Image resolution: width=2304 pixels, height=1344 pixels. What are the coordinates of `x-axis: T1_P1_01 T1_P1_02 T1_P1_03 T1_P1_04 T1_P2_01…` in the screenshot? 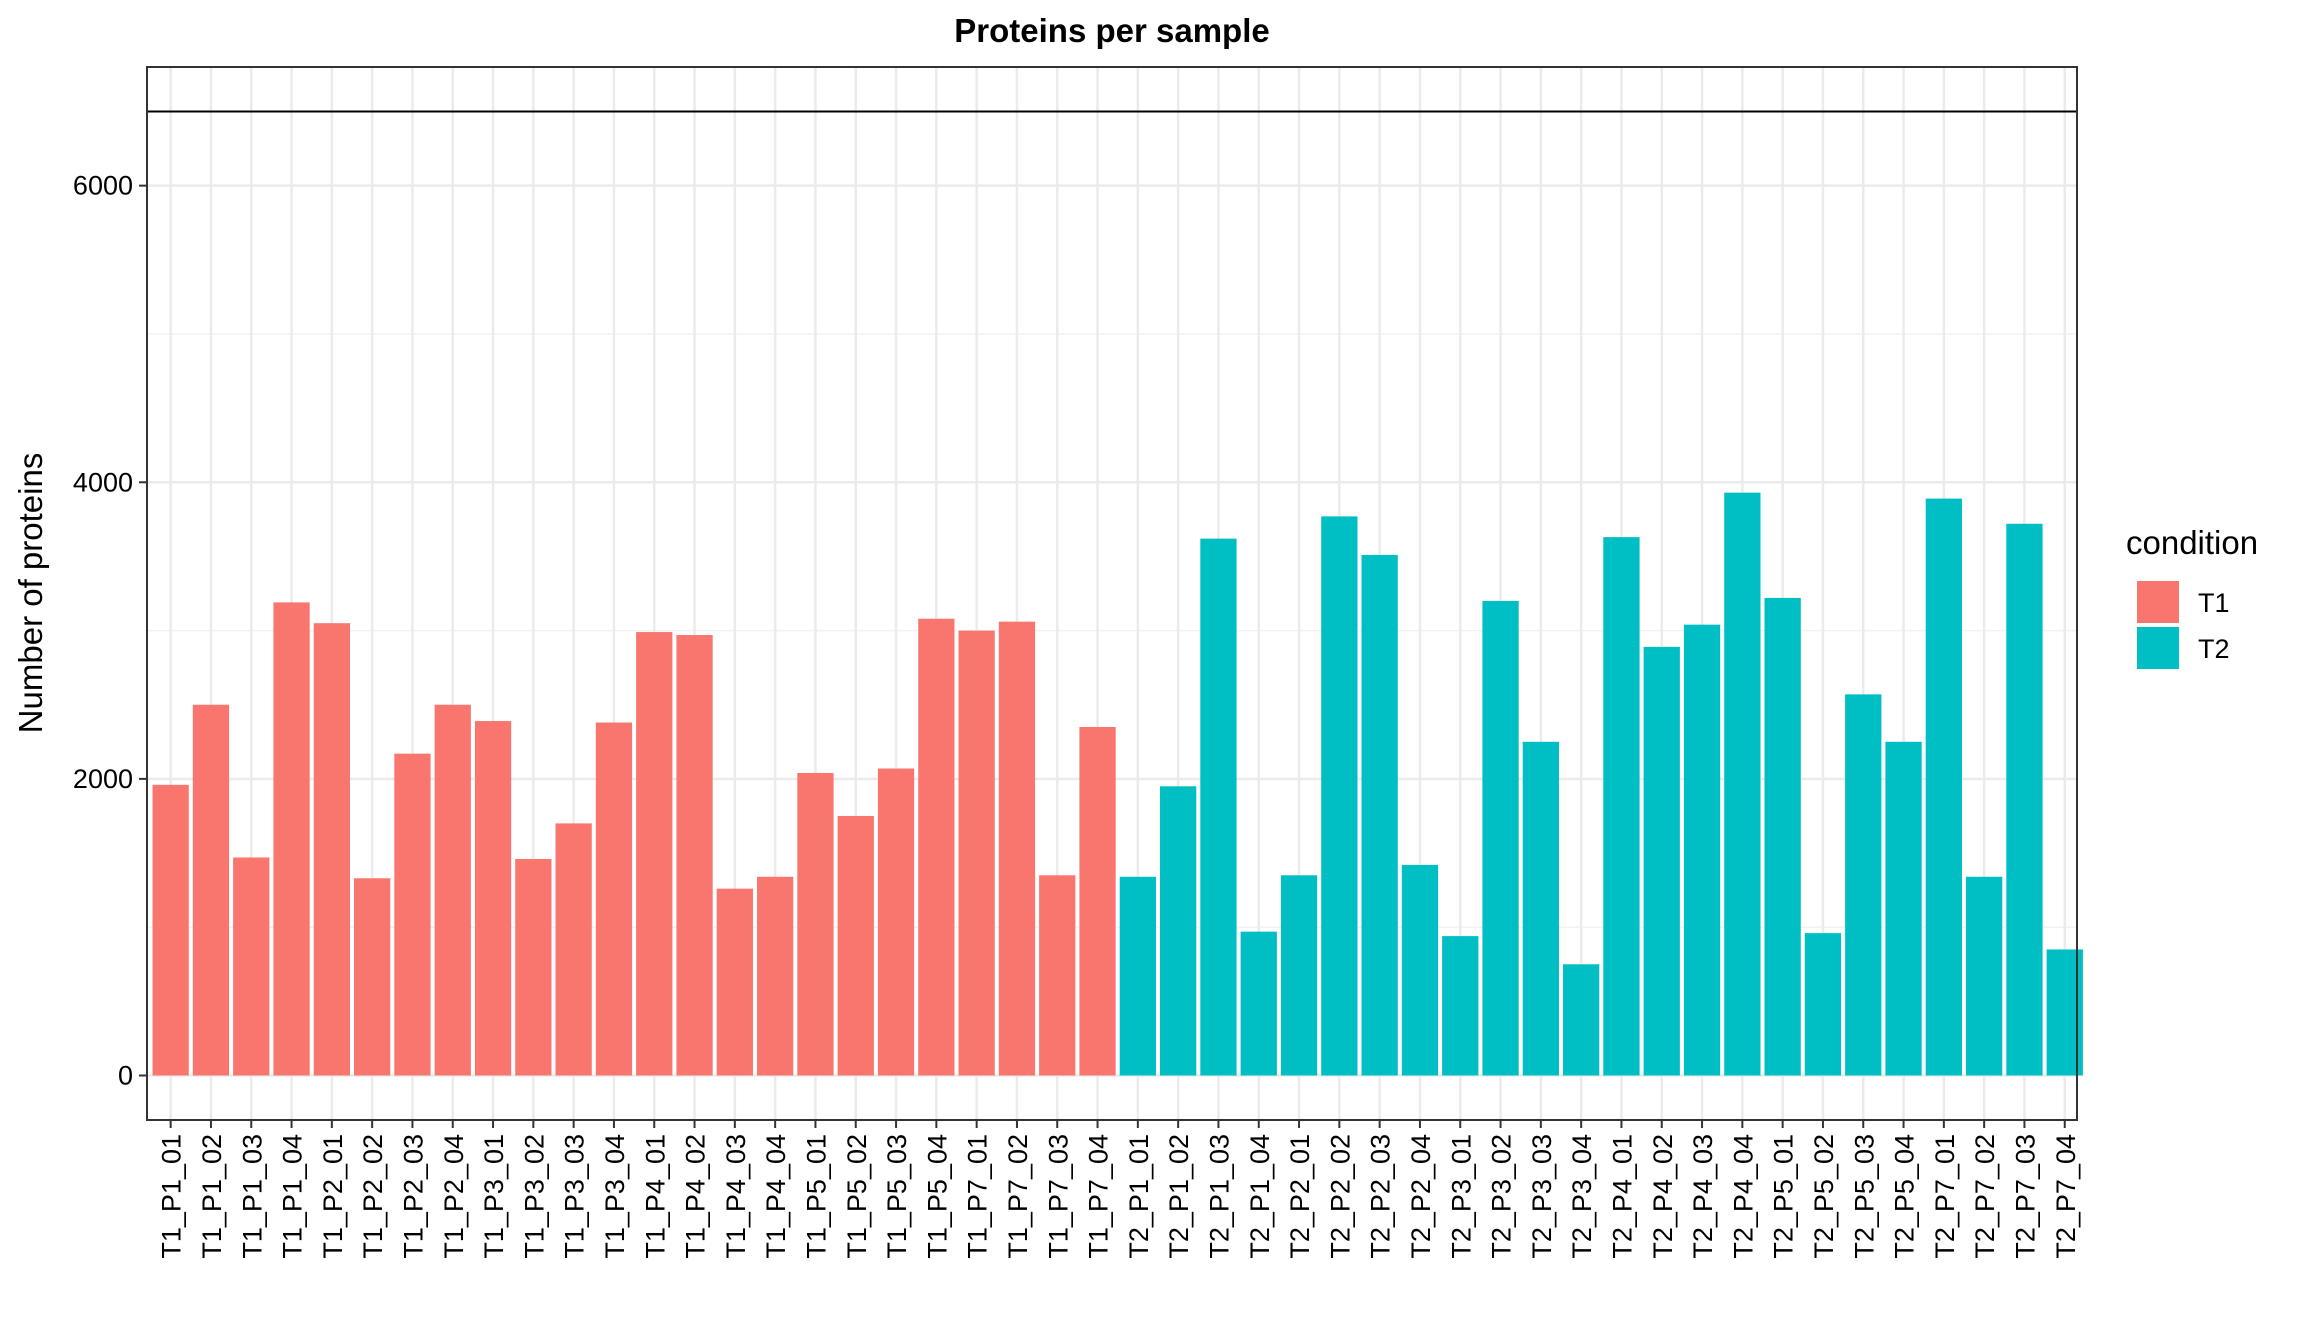 It's located at (1119, 1189).